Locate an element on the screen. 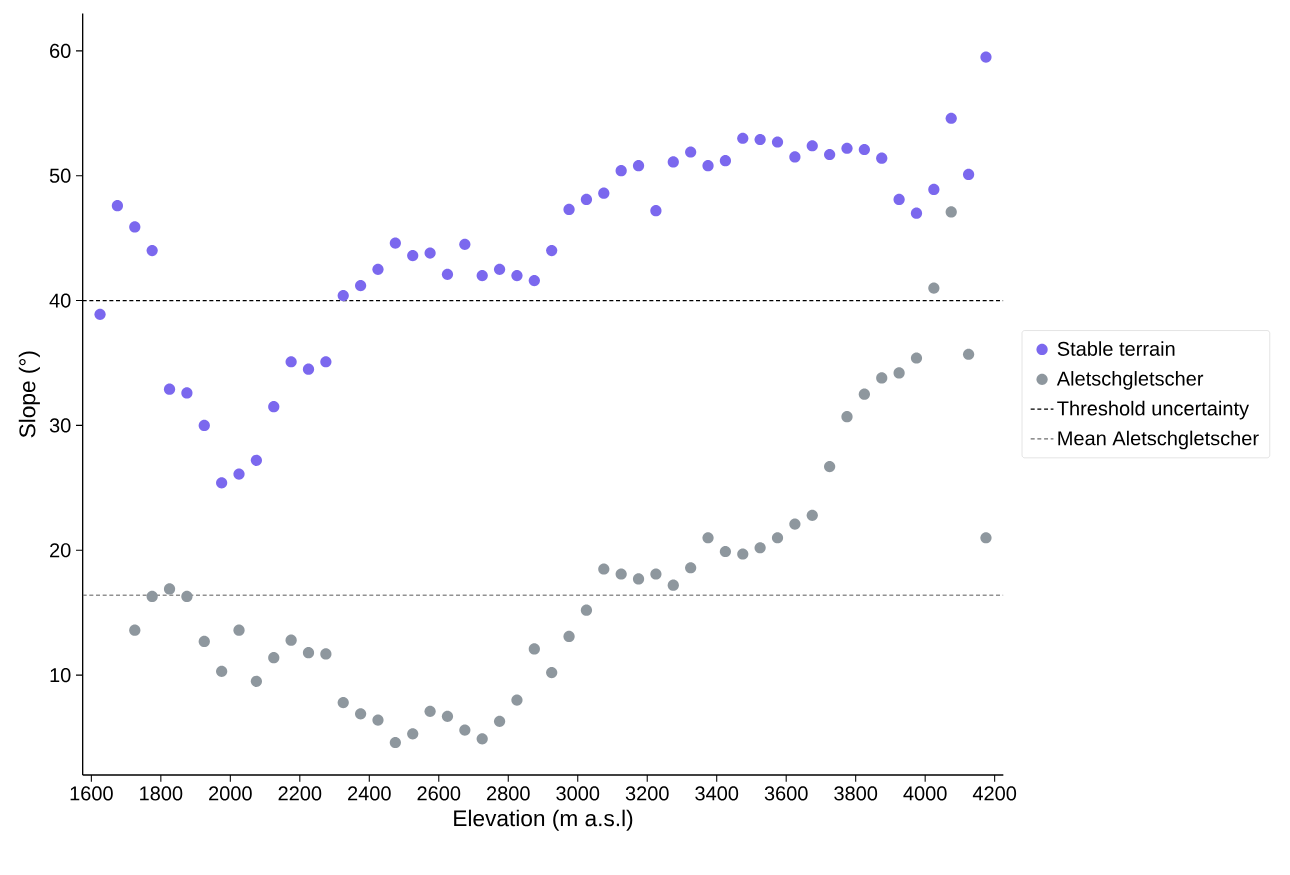  y-tick-label: 40 is located at coordinates (60, 300).